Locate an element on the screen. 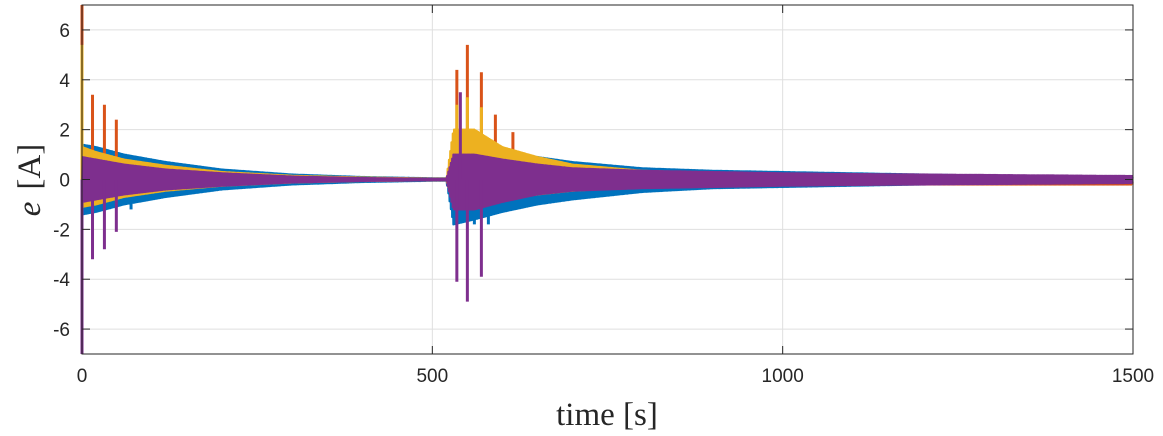 This screenshot has height=436, width=1163. y-tick-label: 6 is located at coordinates (64, 31).